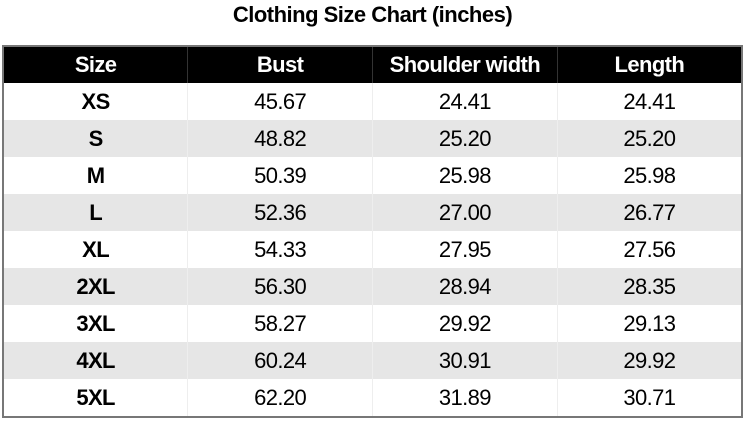 Image resolution: width=745 pixels, height=422 pixels. What do you see at coordinates (280, 360) in the screenshot?
I see `bust-cell: 60.24` at bounding box center [280, 360].